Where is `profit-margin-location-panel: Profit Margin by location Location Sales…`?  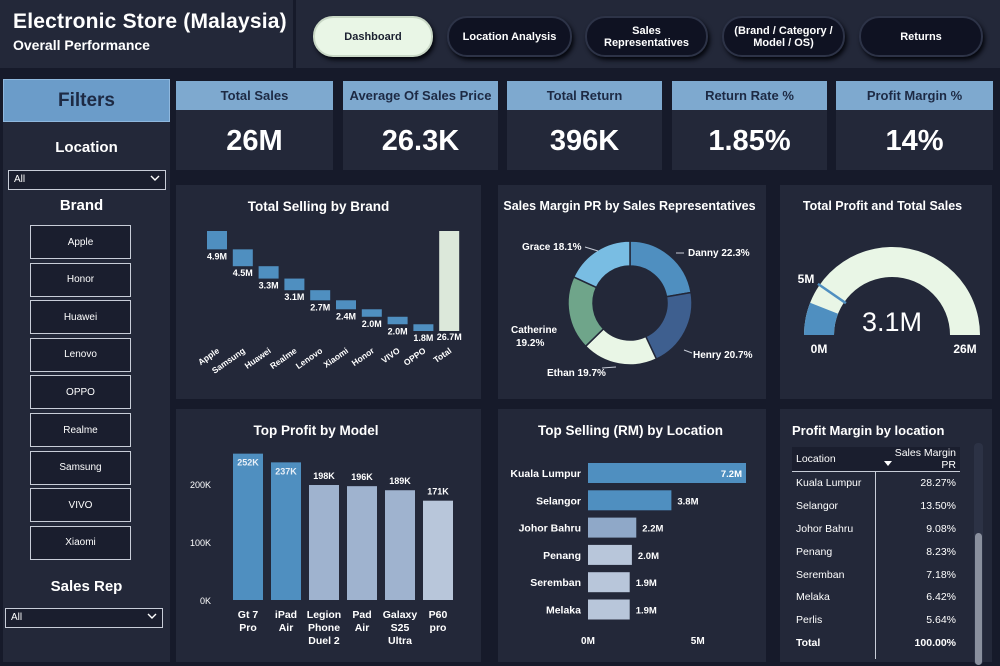 profit-margin-location-panel: Profit Margin by location Location Sales… is located at coordinates (886, 537).